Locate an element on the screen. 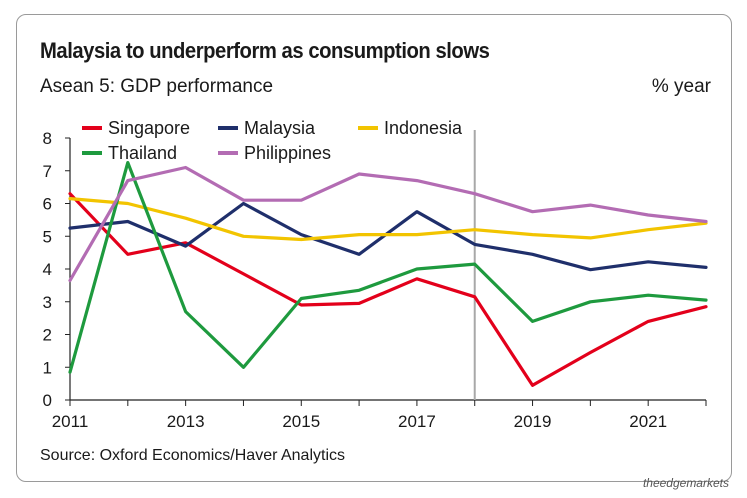 The width and height of the screenshot is (747, 498). chart-subtitle: Asean 5: GDP performance is located at coordinates (157, 86).